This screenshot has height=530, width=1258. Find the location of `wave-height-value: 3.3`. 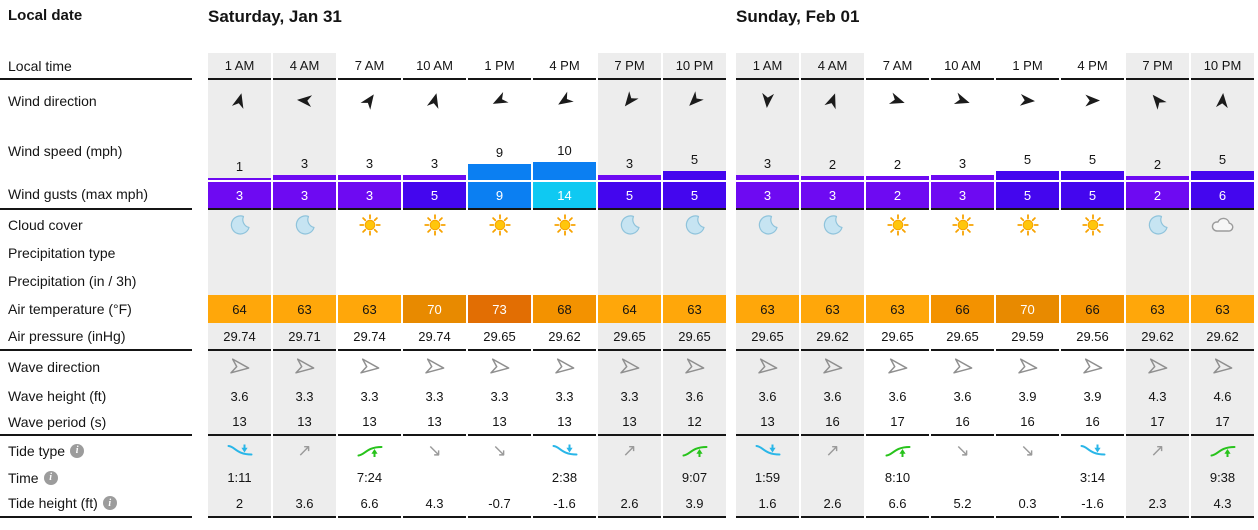

wave-height-value: 3.3 is located at coordinates (629, 396).